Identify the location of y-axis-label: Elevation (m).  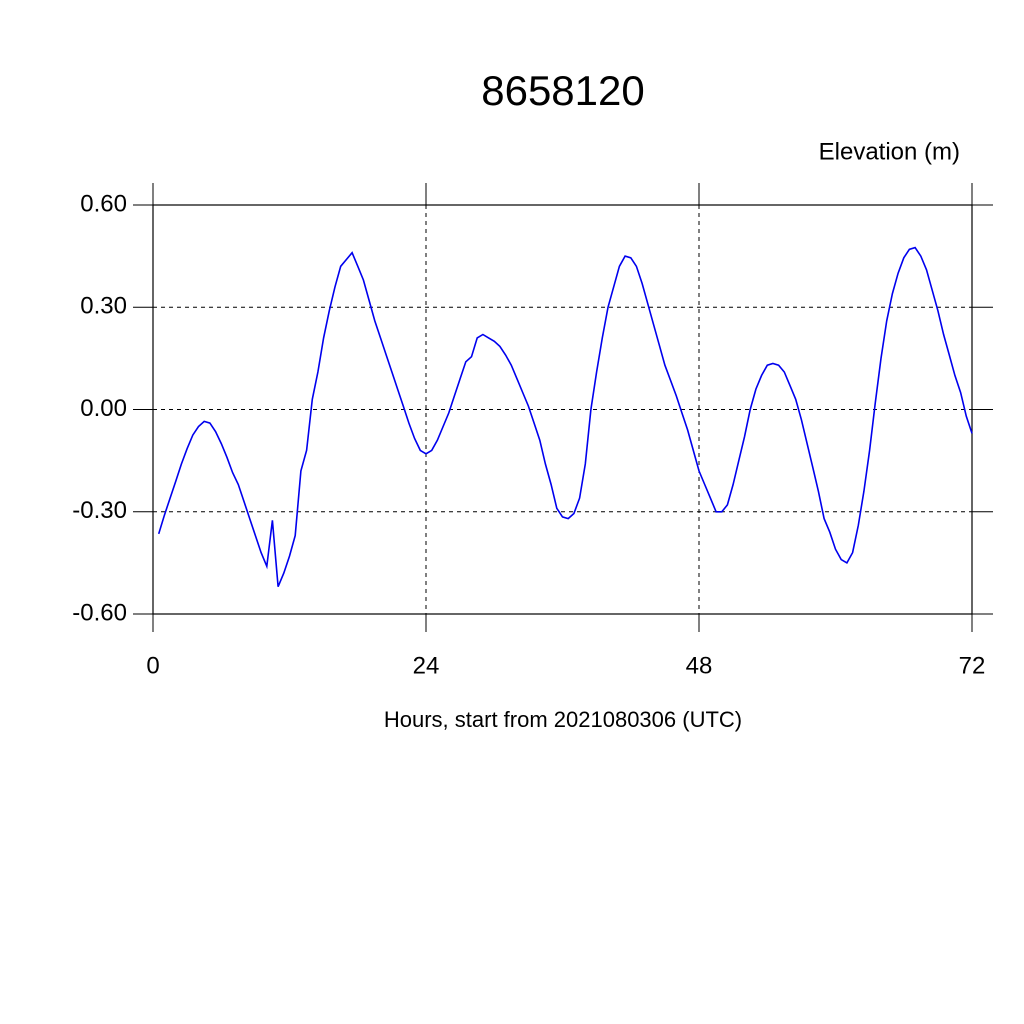
(889, 151).